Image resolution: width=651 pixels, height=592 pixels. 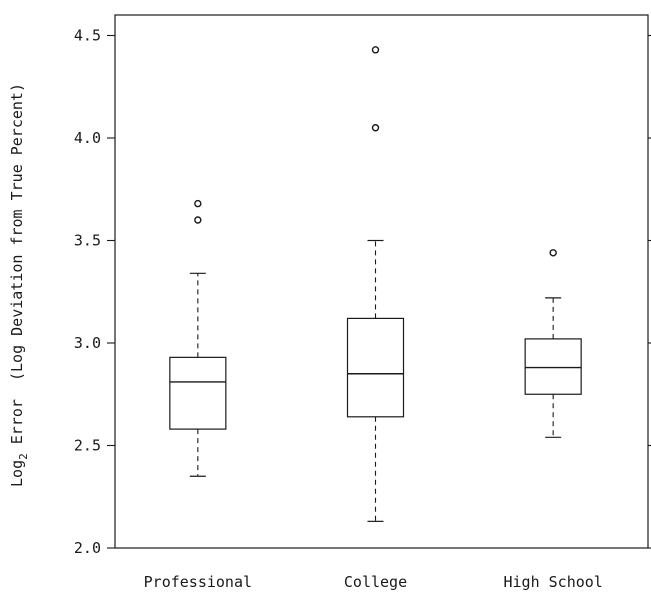 I want to click on y-tick-label: 3.5, so click(x=87, y=241).